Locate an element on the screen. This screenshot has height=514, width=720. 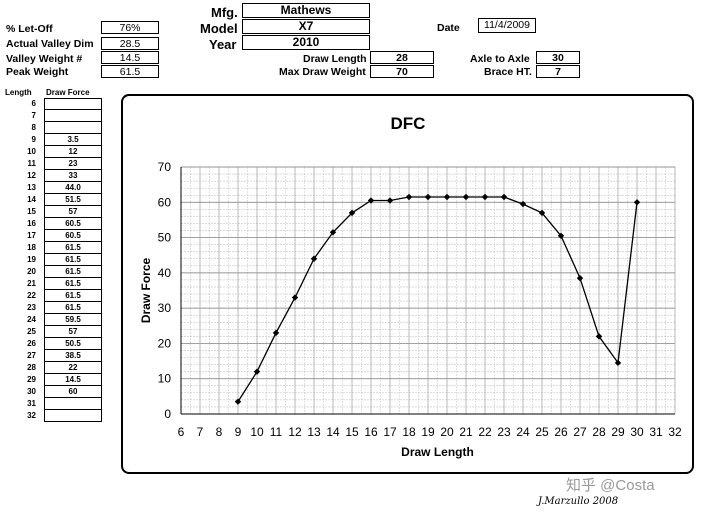
length-cell: 6 is located at coordinates (33, 103).